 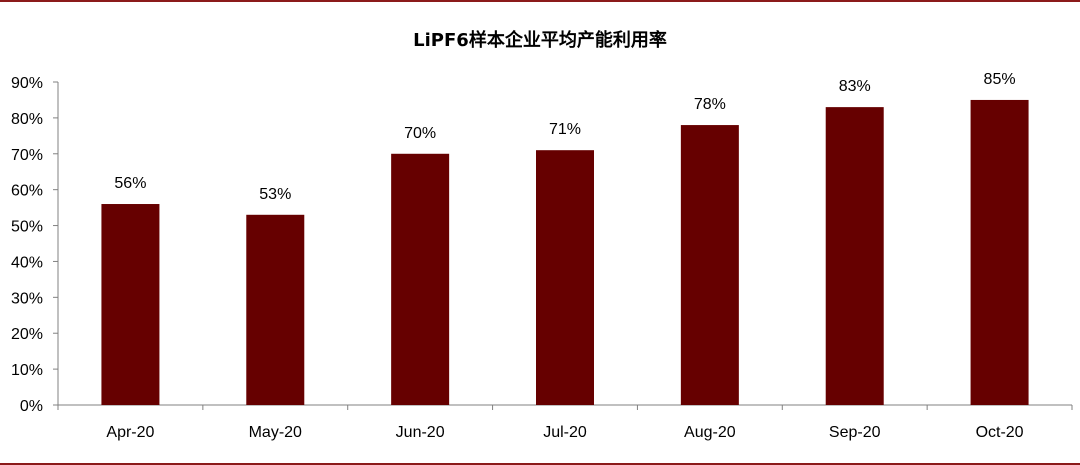 What do you see at coordinates (710, 432) in the screenshot?
I see `x-tick-label: Aug-20` at bounding box center [710, 432].